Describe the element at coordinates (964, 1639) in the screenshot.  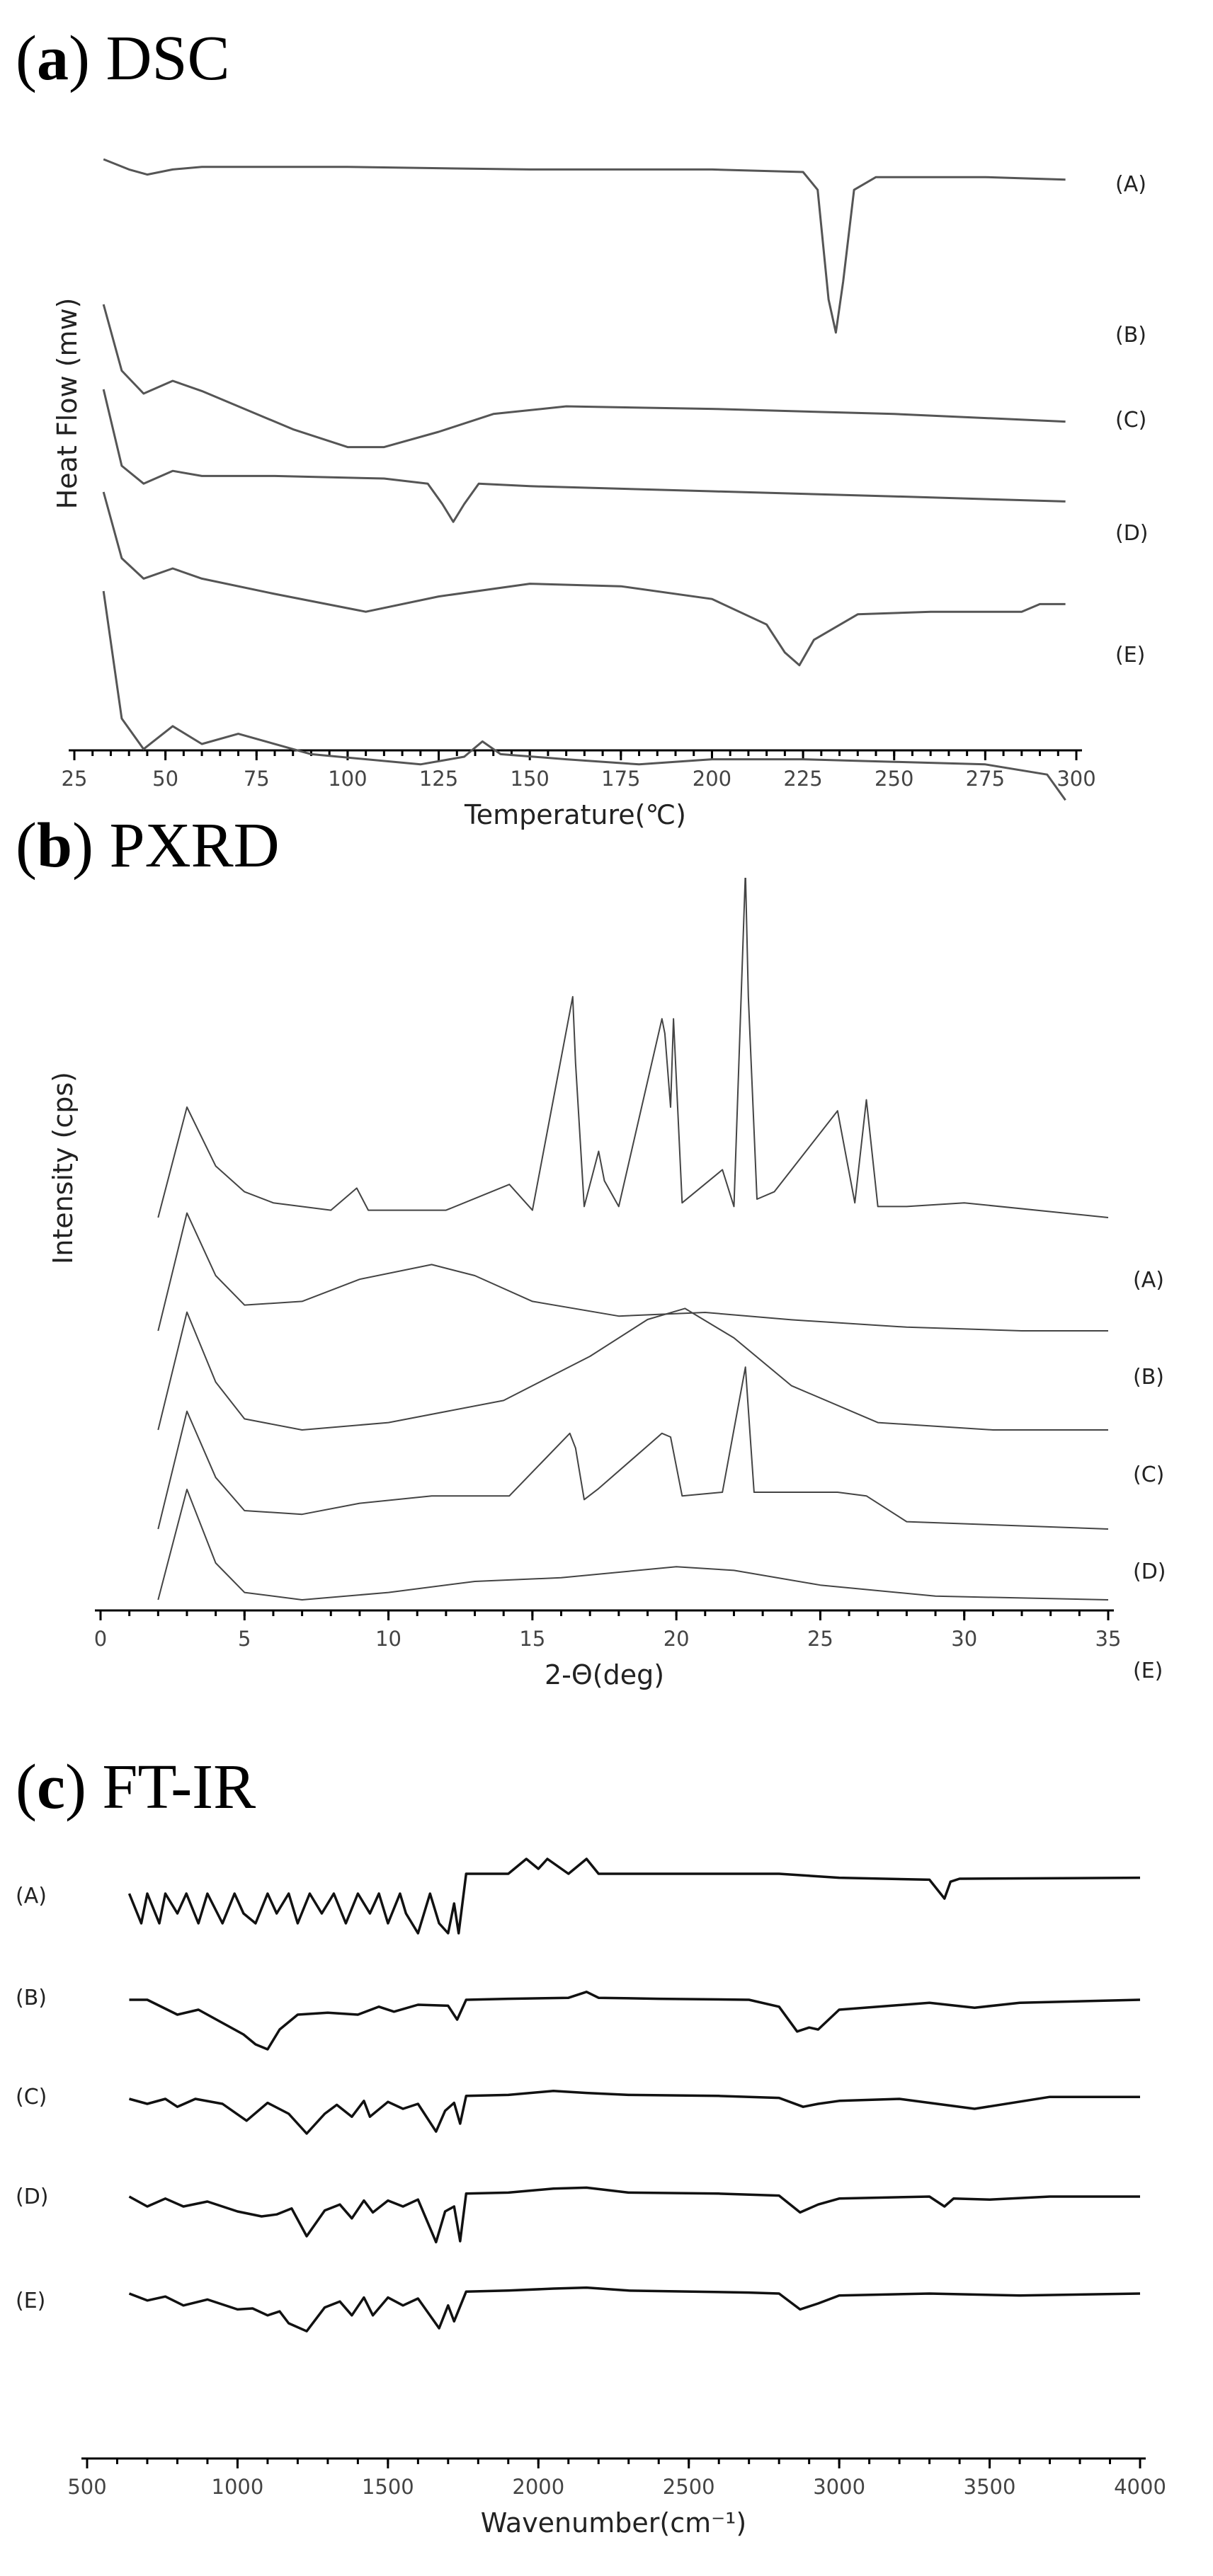
I see `x-tick-label: 30` at that location.